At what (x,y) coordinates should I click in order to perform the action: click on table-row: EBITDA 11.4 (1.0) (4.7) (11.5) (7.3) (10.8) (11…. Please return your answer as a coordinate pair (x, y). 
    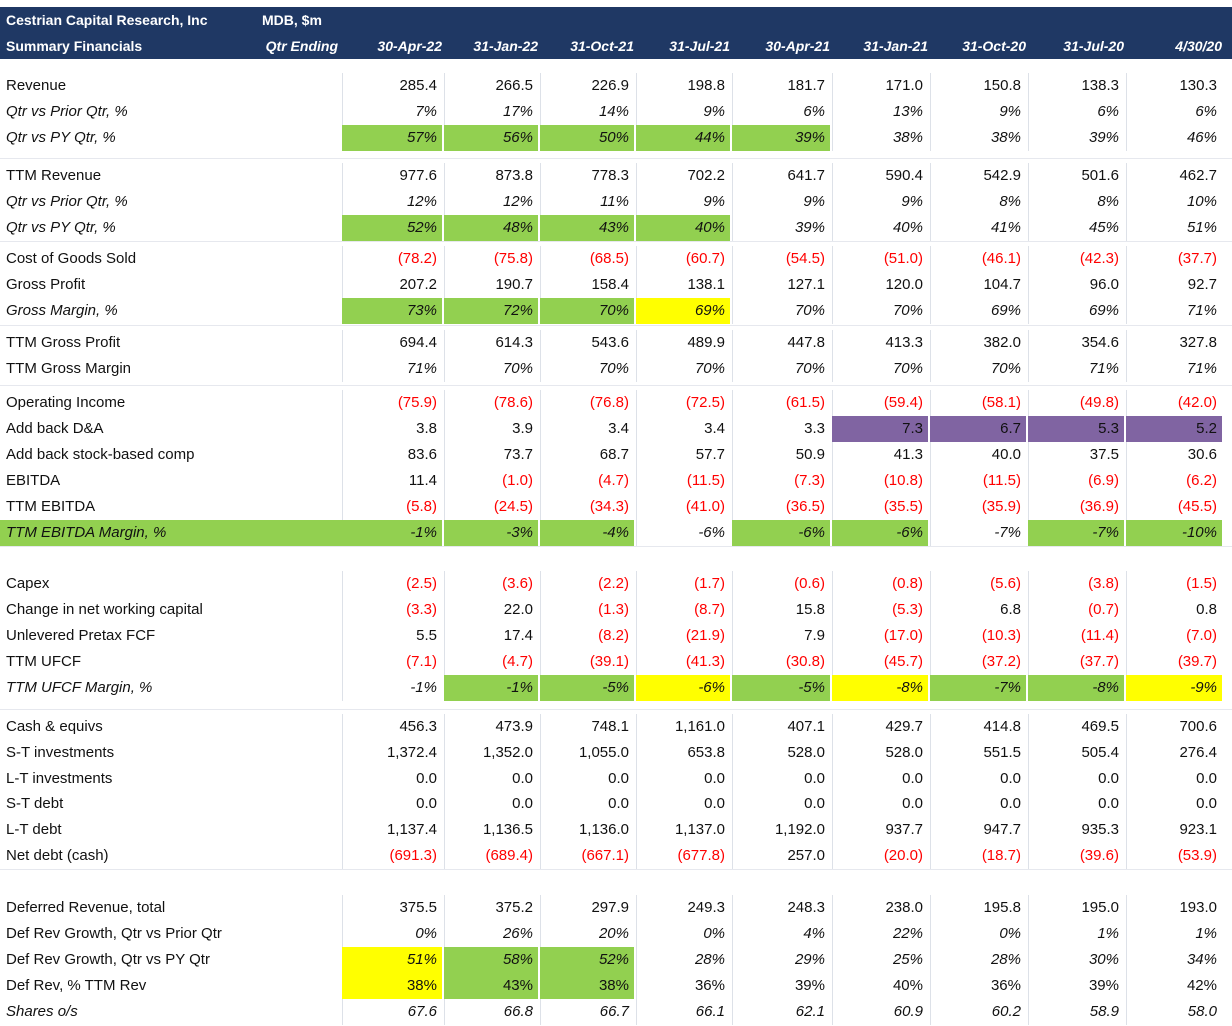
    Looking at the image, I should click on (616, 481).